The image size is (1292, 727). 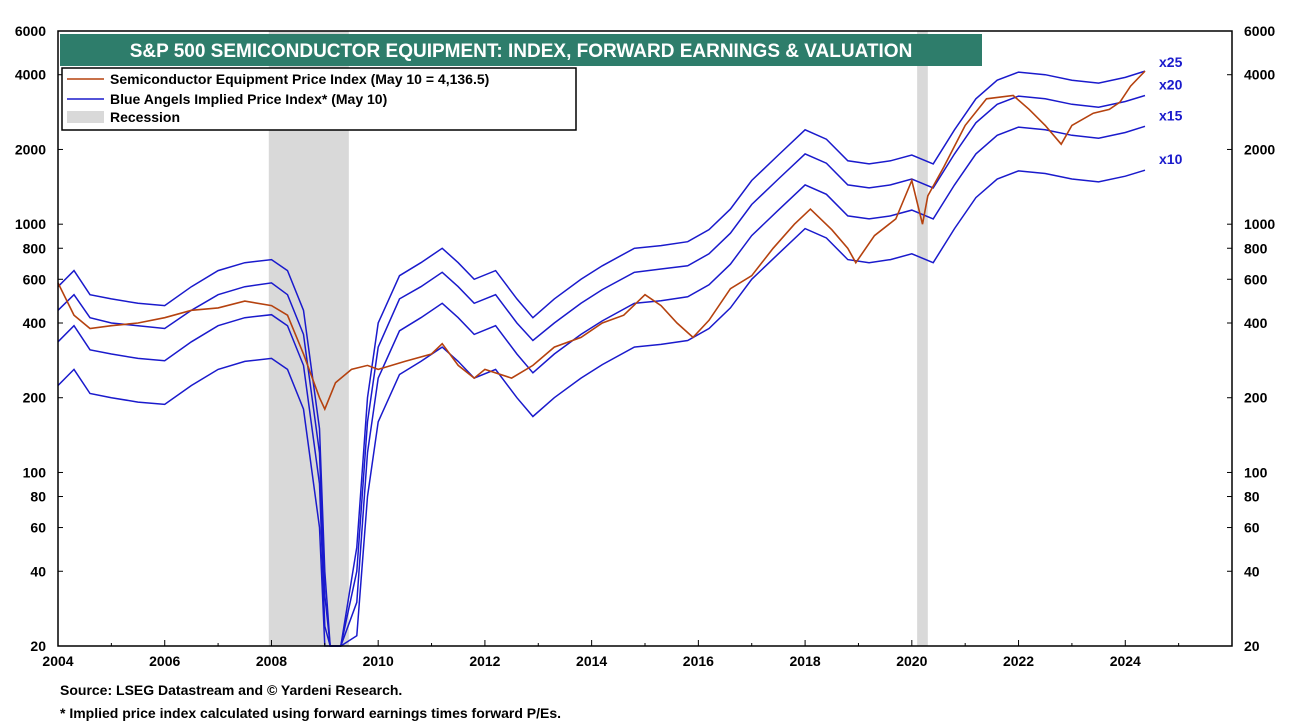 I want to click on title-background, so click(x=521, y=50).